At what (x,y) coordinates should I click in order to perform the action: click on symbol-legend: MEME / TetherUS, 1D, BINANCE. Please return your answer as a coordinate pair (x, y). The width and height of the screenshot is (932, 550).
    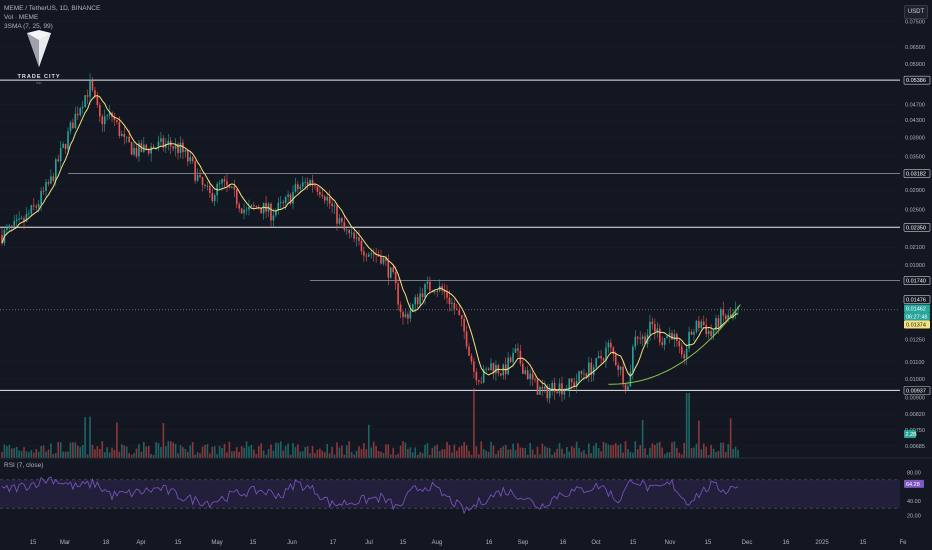
    Looking at the image, I should click on (52, 8).